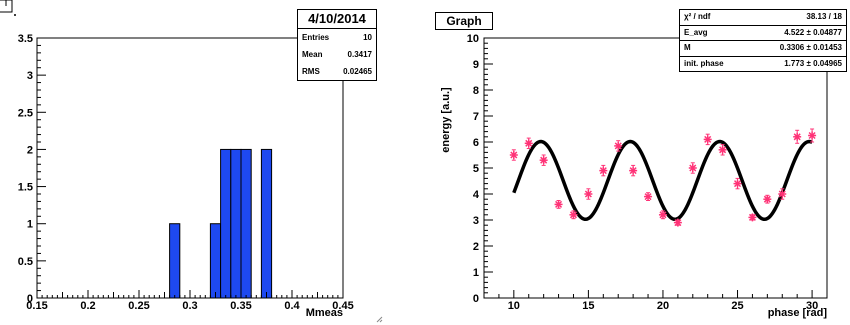 Image resolution: width=850 pixels, height=325 pixels. I want to click on graph-points, so click(663, 177).